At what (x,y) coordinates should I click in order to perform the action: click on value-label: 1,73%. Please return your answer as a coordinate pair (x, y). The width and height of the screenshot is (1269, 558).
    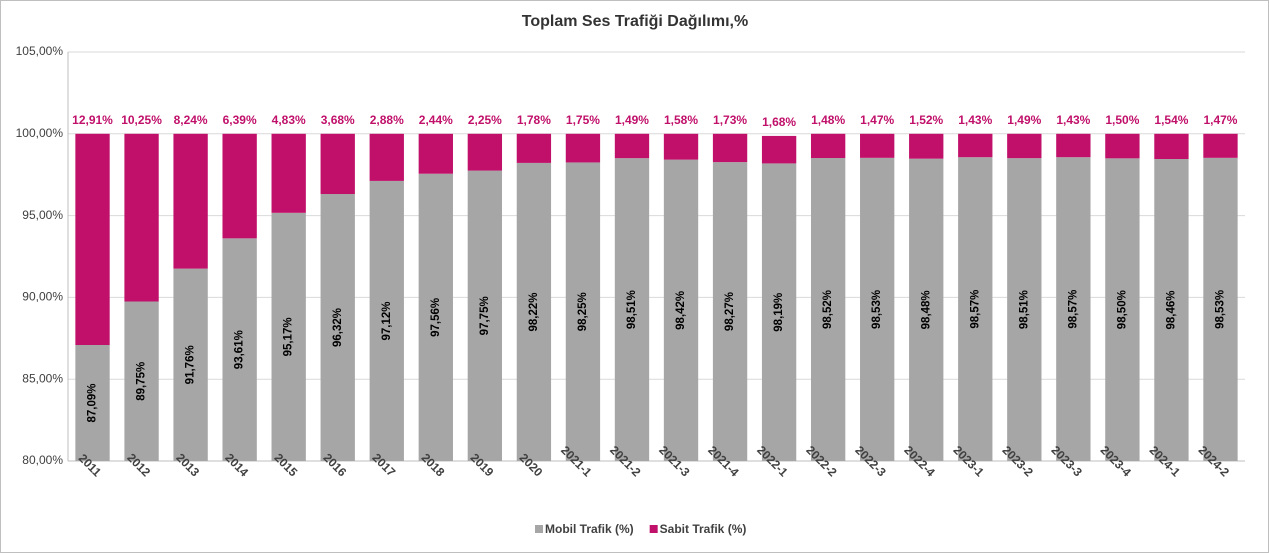
    Looking at the image, I should click on (730, 120).